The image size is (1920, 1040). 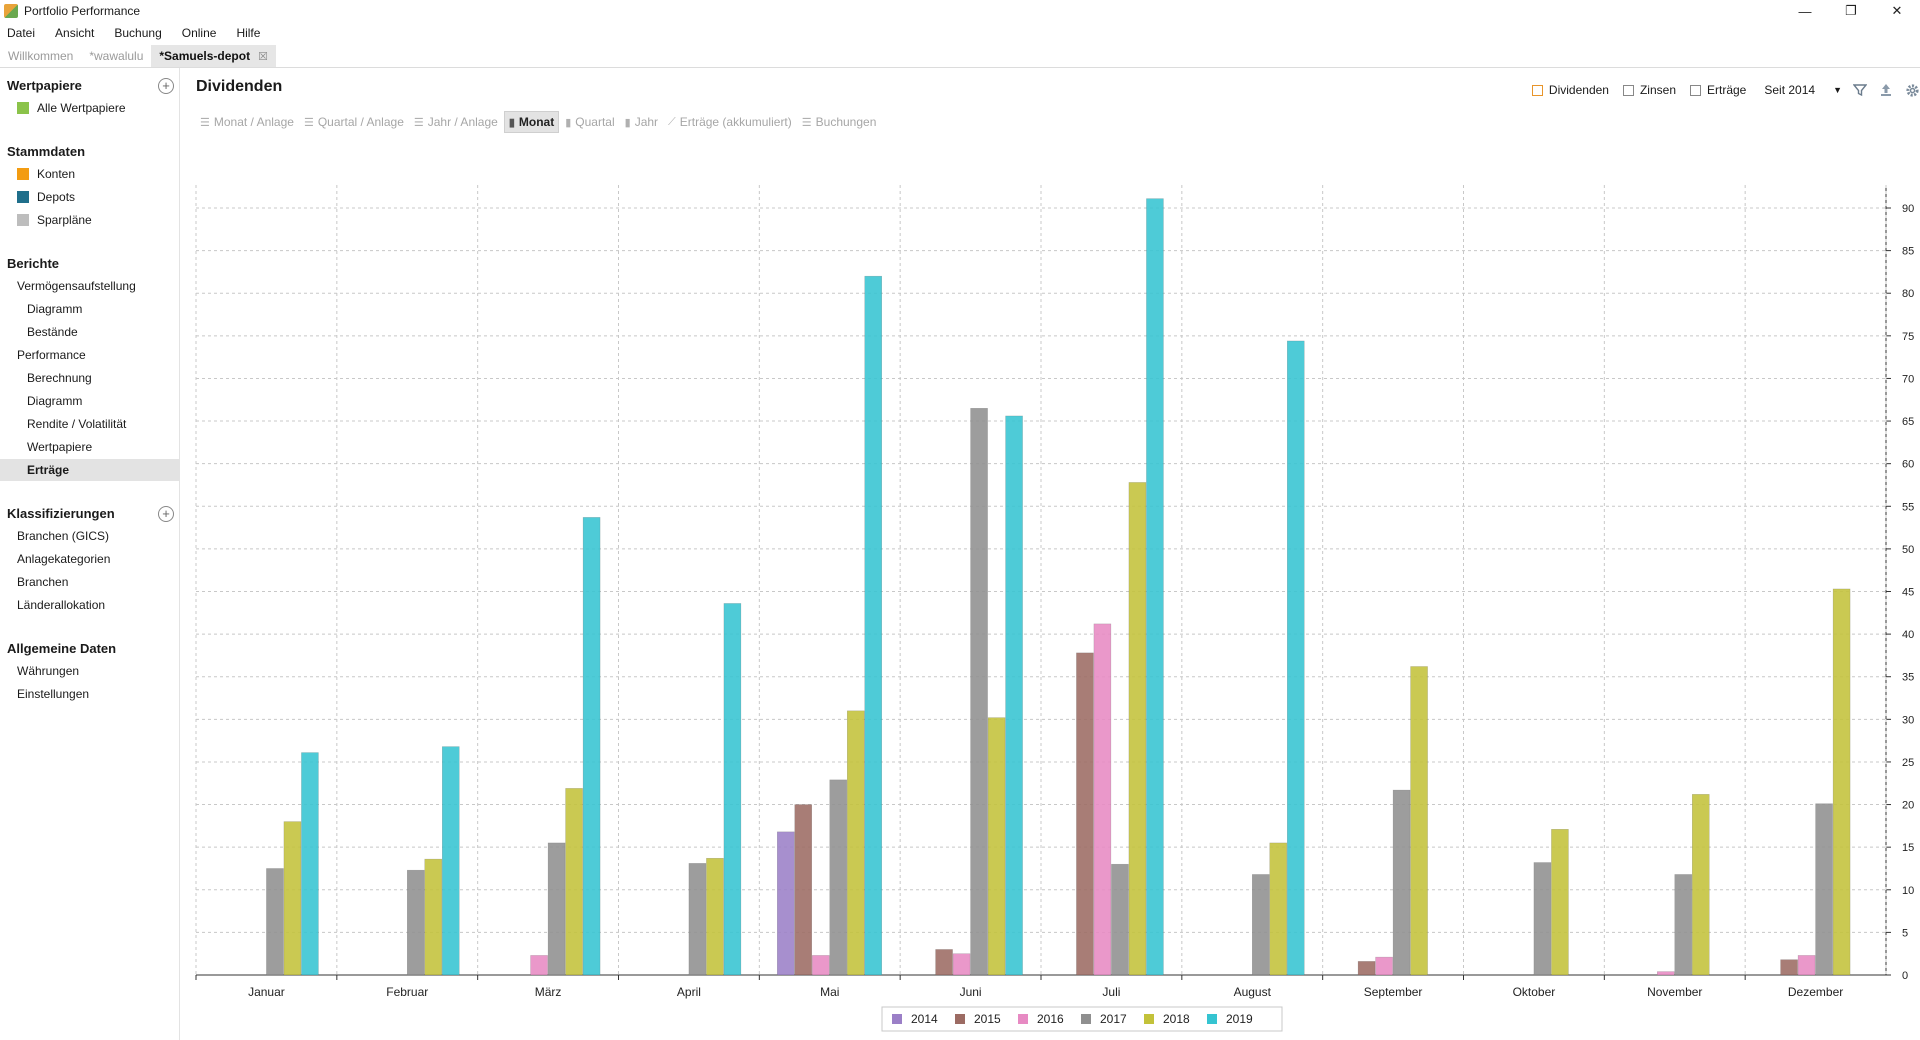 I want to click on sidebar-item-branchen: Branchen, so click(x=43, y=582).